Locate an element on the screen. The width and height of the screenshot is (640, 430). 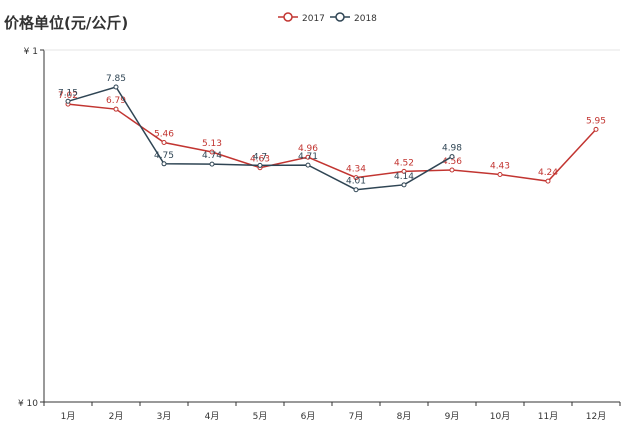
data-label-2018: 4.75 is located at coordinates (164, 156).